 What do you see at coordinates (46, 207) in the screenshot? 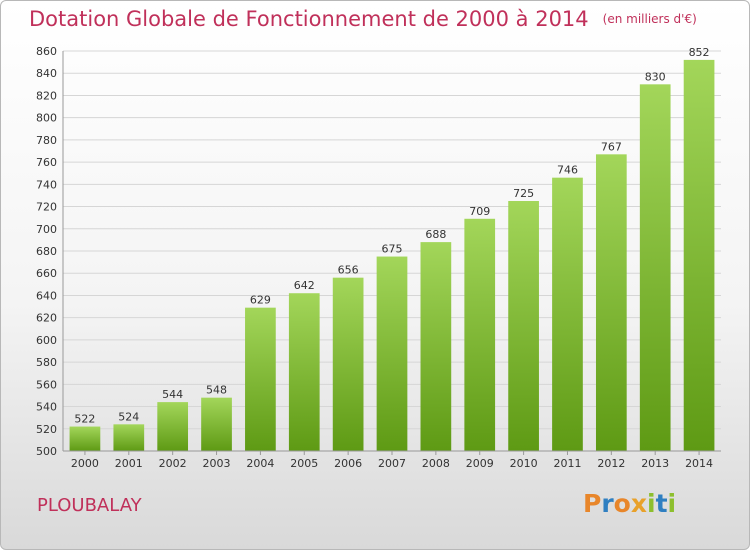
I see `y-tick-label: 720` at bounding box center [46, 207].